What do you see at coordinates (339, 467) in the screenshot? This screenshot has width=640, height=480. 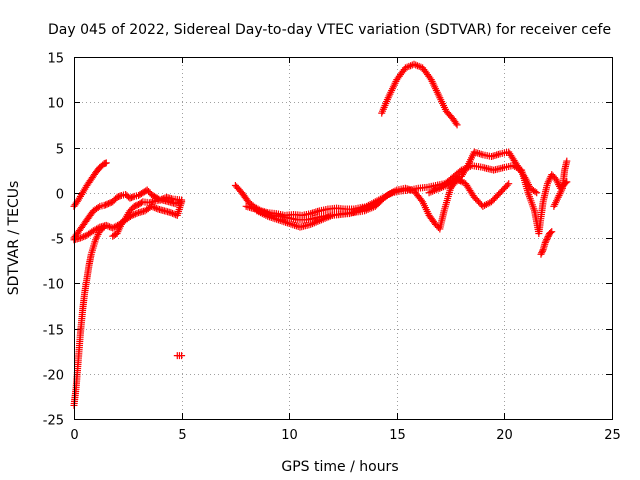 I see `x-axis-label: GPS time / hours` at bounding box center [339, 467].